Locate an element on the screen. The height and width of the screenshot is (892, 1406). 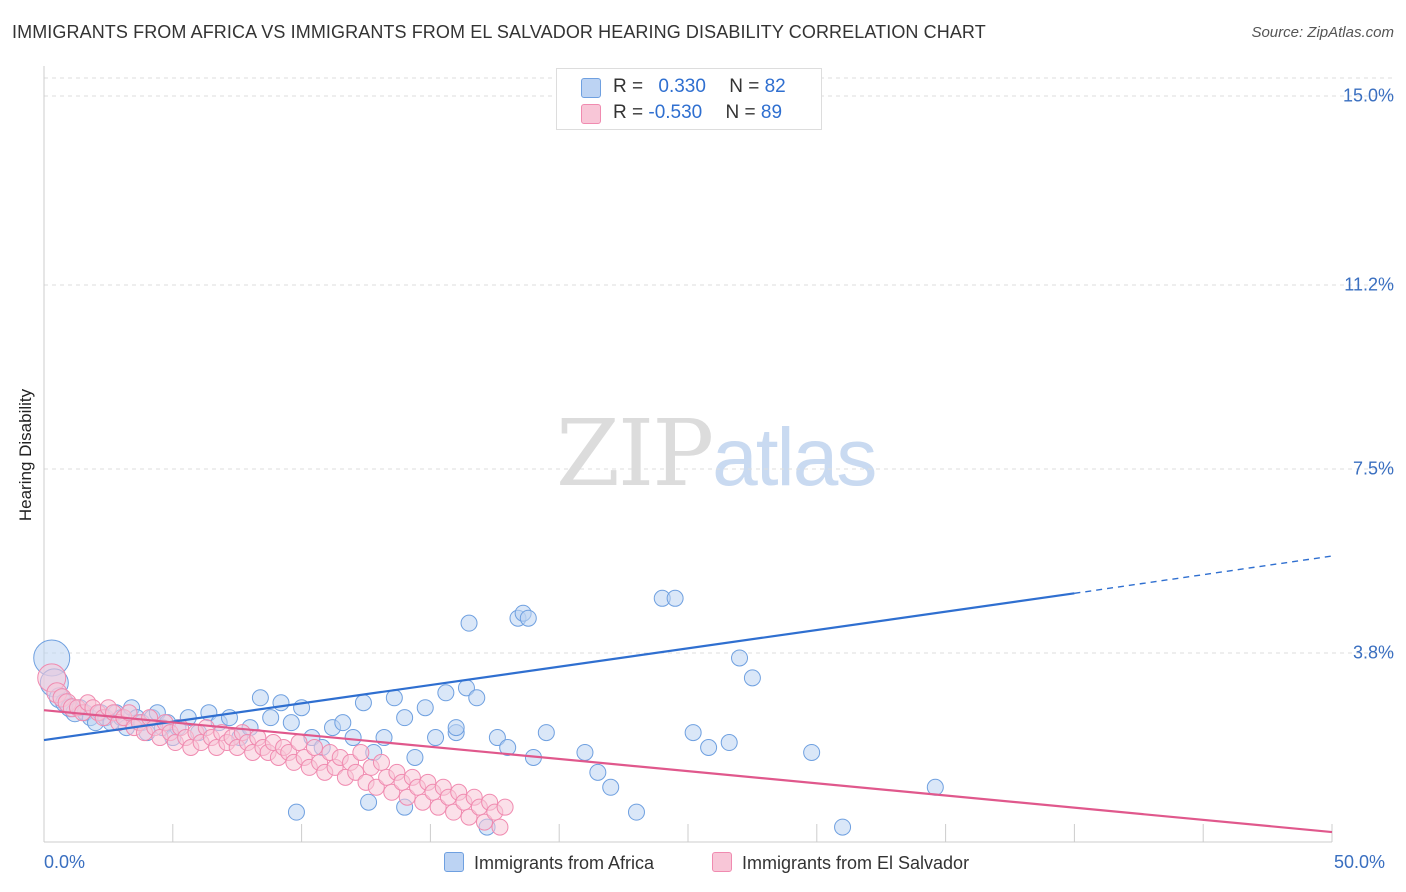
salvador-r-label: R = is located at coordinates (631, 112).